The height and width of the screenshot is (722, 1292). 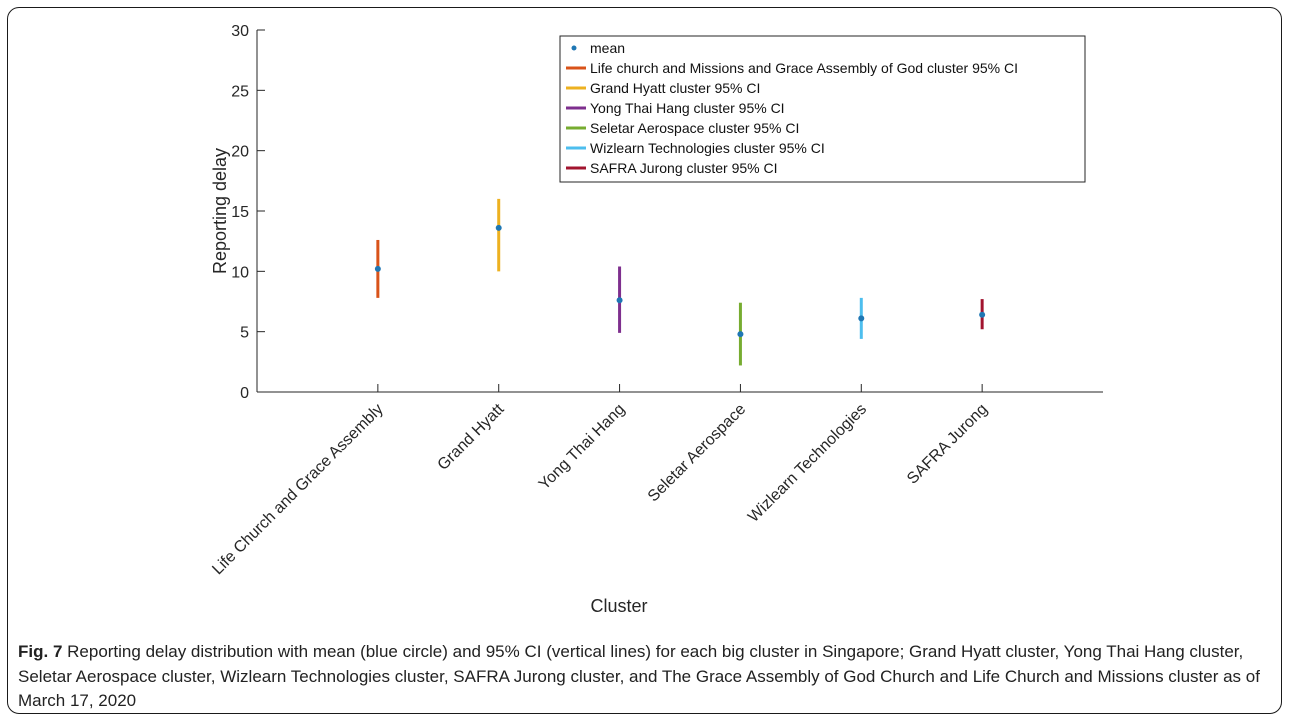 What do you see at coordinates (618, 606) in the screenshot?
I see `x-axis-label: Cluster` at bounding box center [618, 606].